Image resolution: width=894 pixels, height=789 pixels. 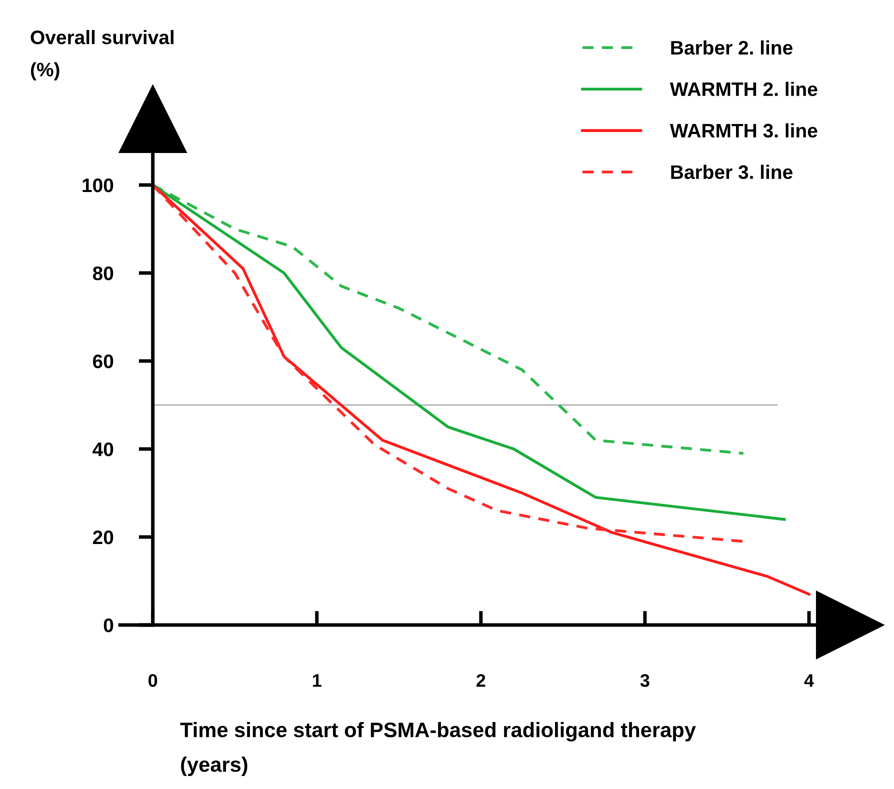 I want to click on legend-label: WARMTH 3. line, so click(x=744, y=130).